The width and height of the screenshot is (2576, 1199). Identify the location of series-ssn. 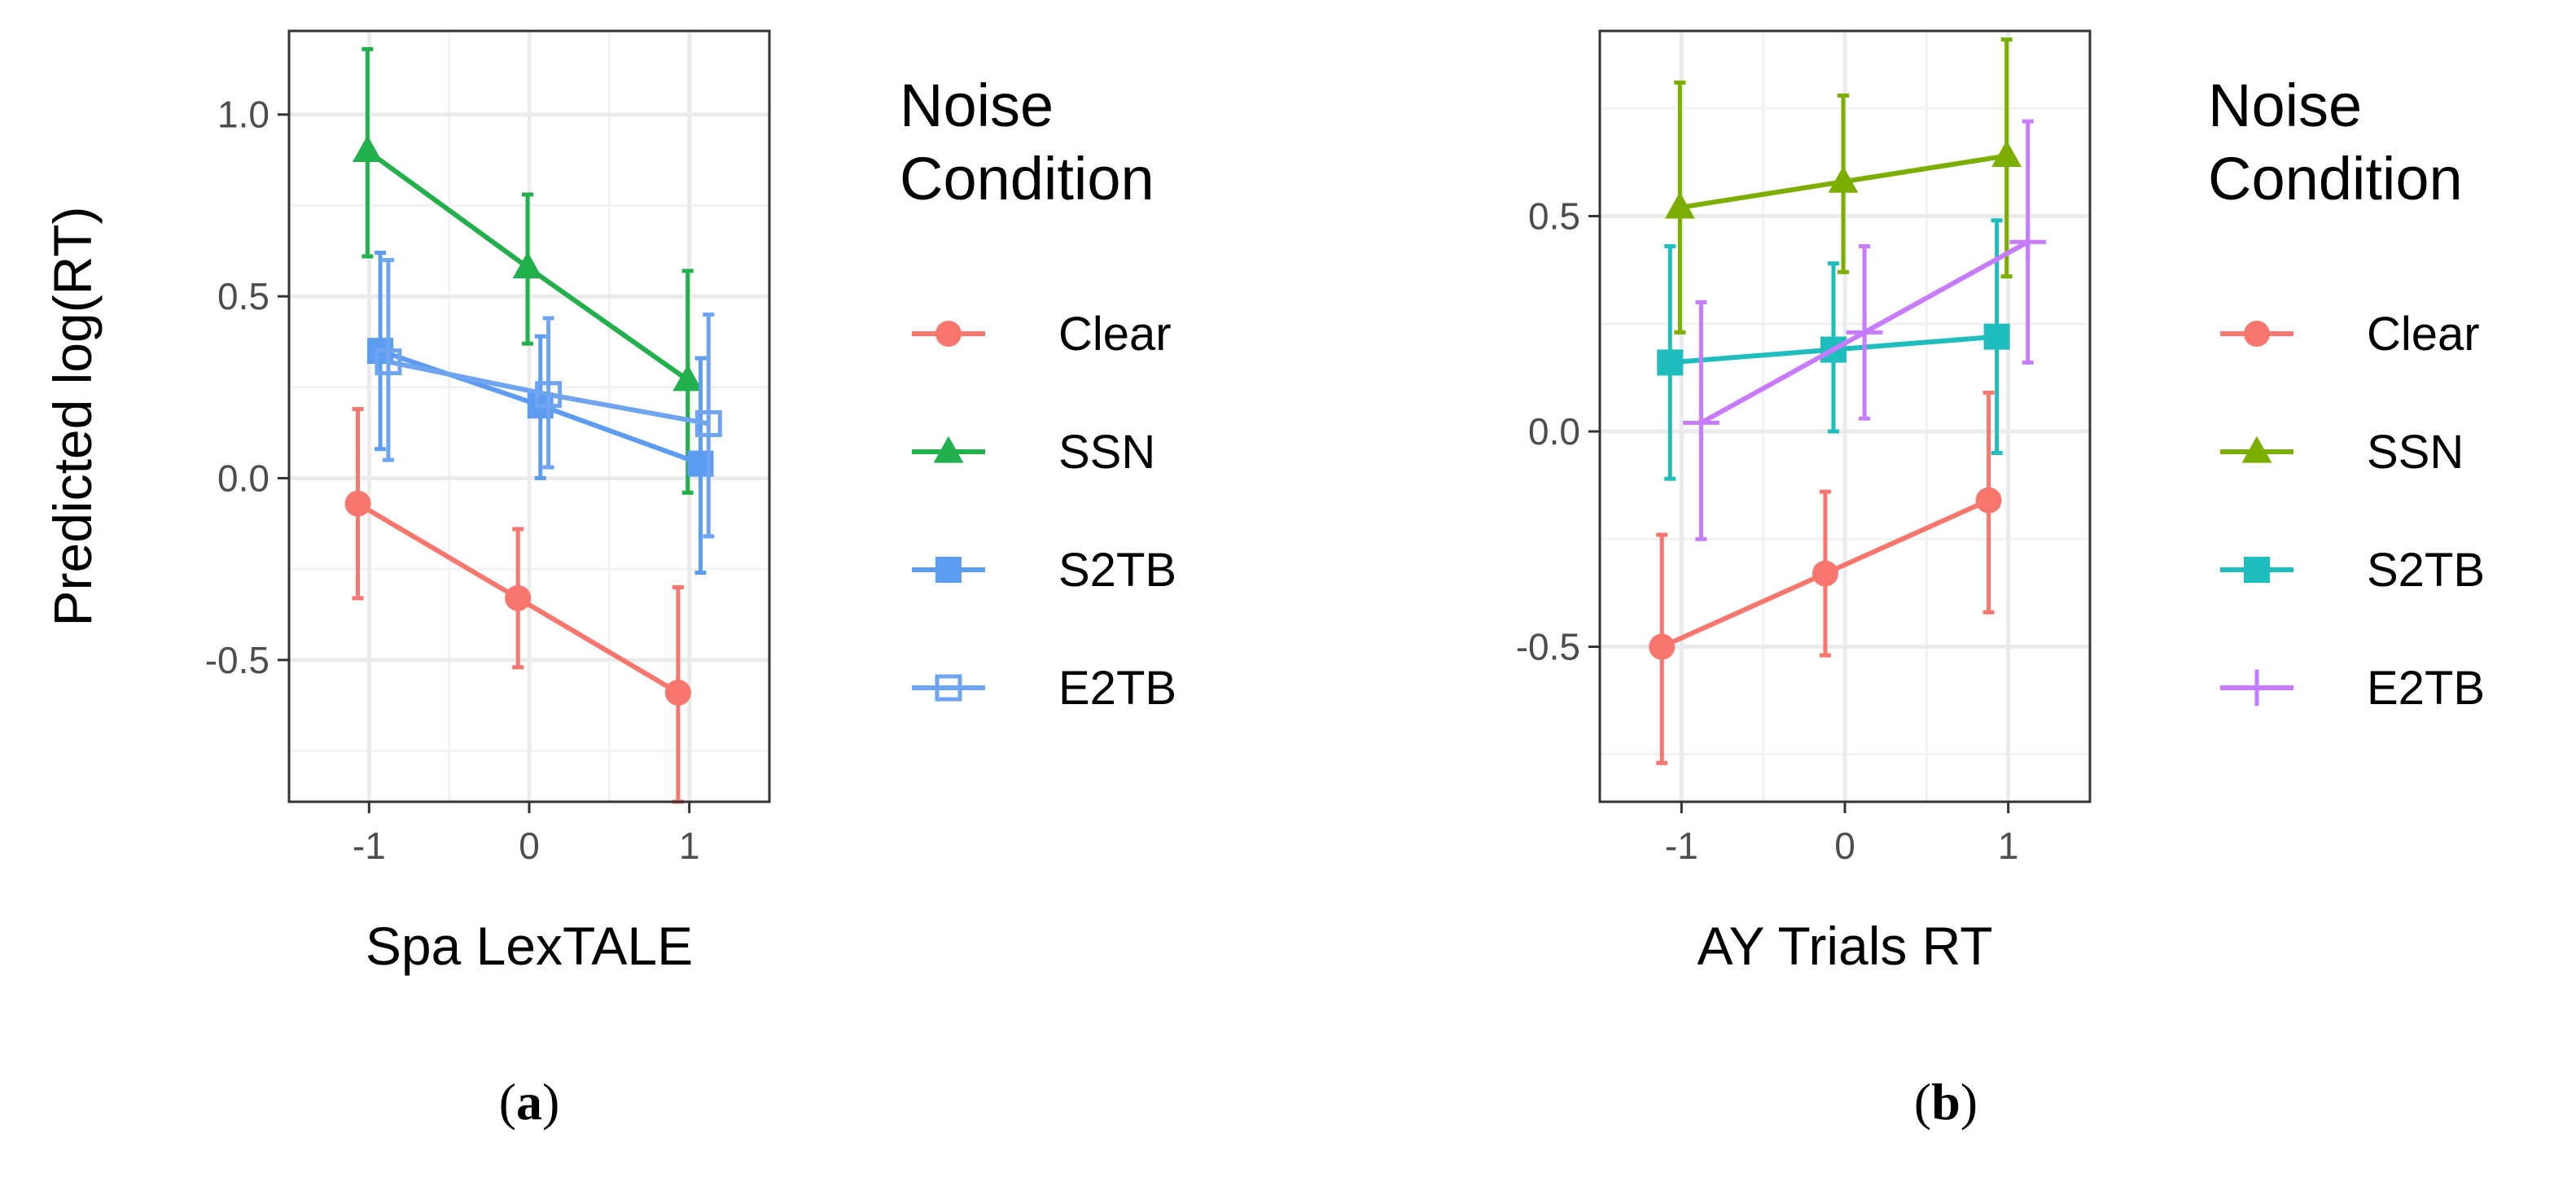
(1843, 186).